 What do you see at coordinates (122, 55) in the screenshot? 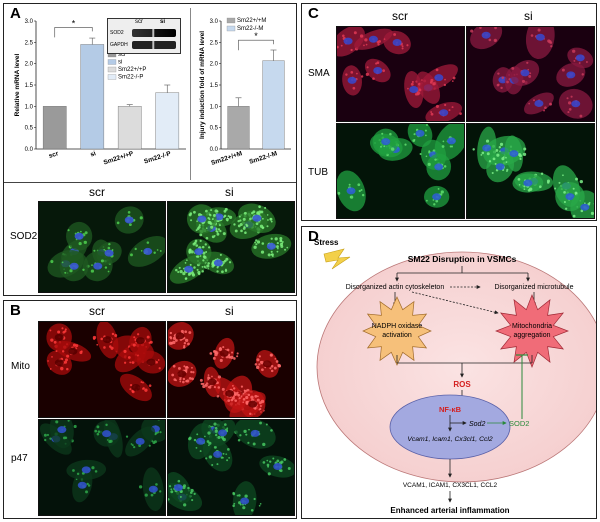
I see `chart1-legend-label: scr` at bounding box center [122, 55].